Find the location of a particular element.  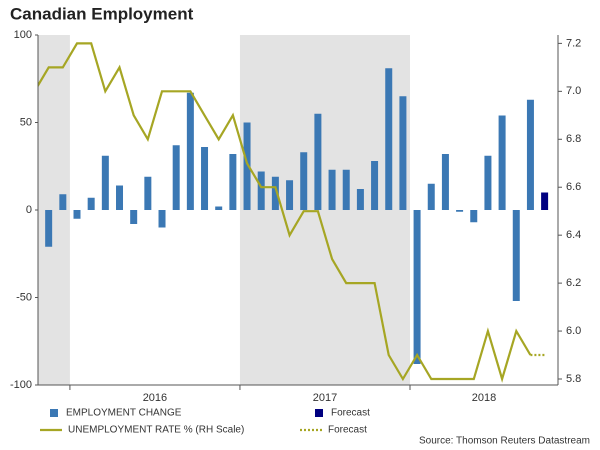

source: Source: Thomson Reuters Datastream is located at coordinates (504, 441).